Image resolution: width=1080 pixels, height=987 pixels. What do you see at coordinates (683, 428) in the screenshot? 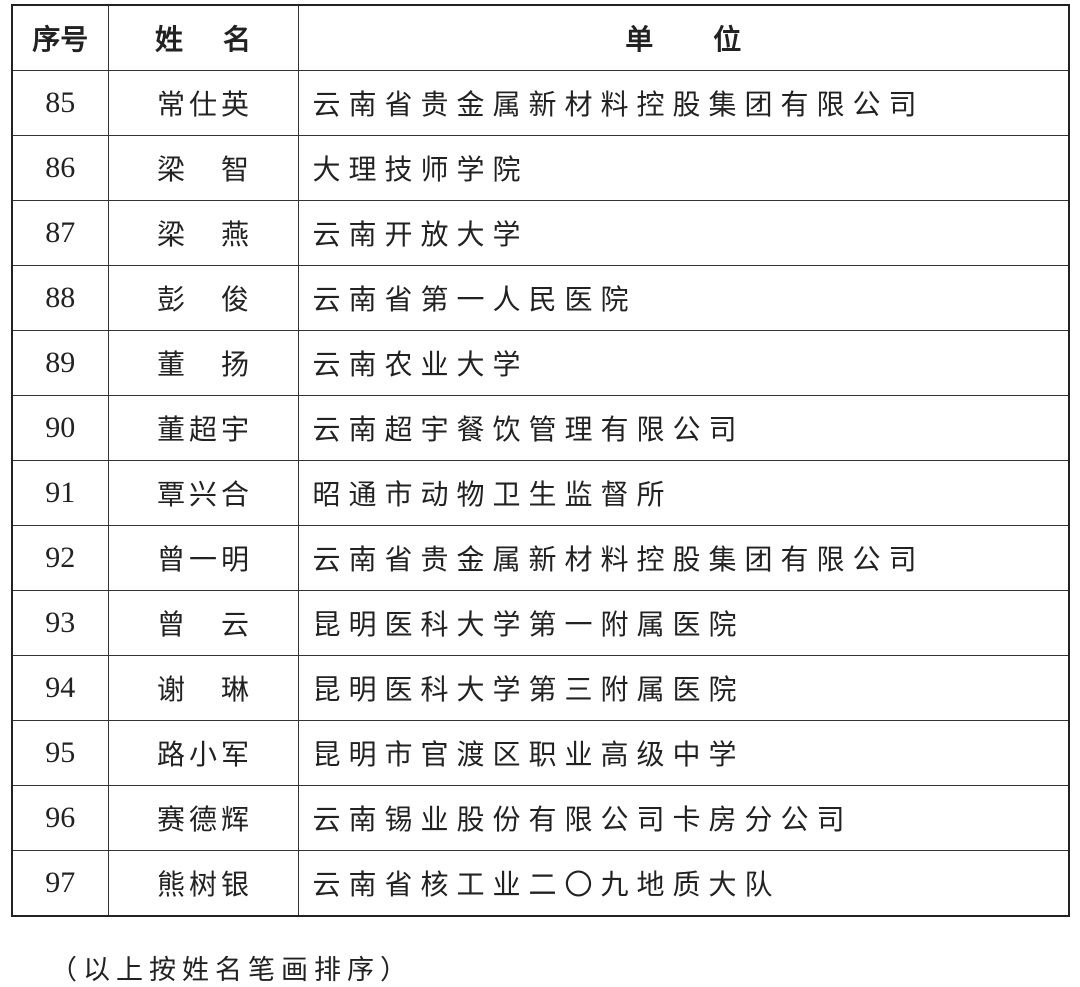
I see `row-unit: 云南超宇餐饮管理有限公司` at bounding box center [683, 428].